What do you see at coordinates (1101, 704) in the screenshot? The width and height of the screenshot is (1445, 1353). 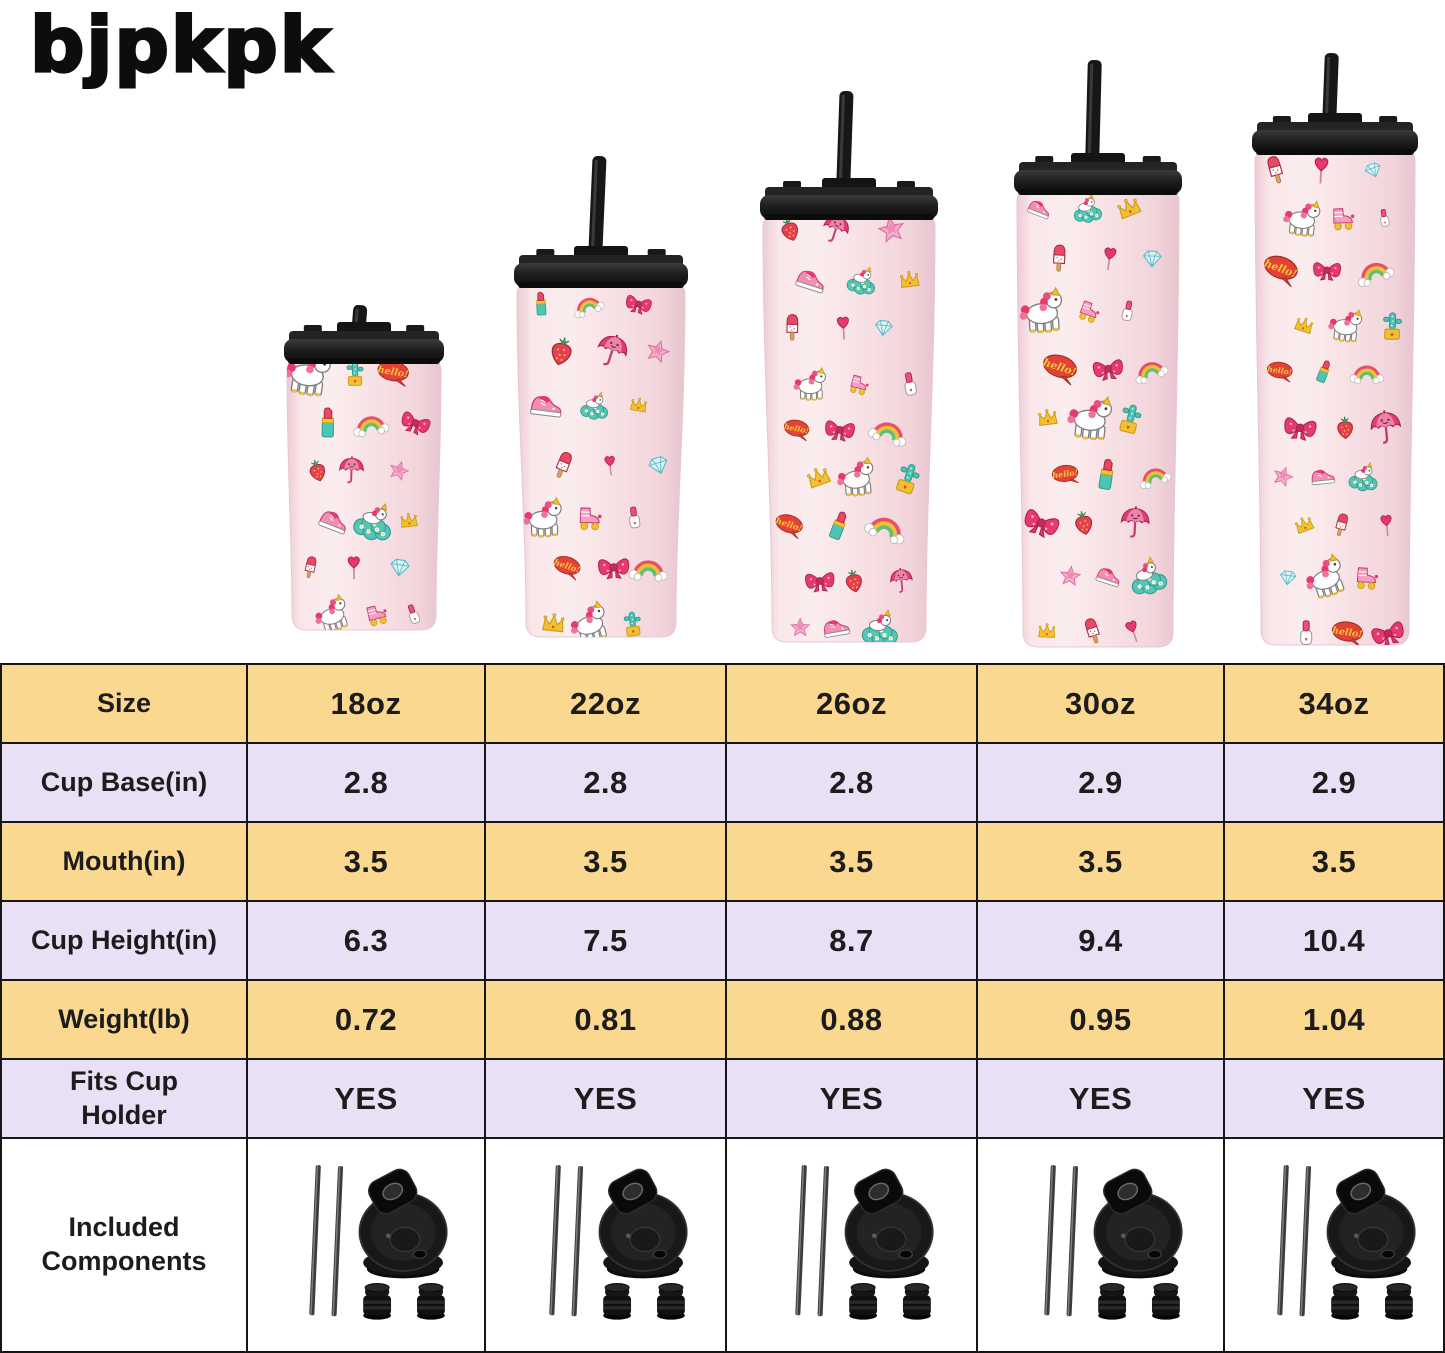 I see `cell-size-4: 30oz` at bounding box center [1101, 704].